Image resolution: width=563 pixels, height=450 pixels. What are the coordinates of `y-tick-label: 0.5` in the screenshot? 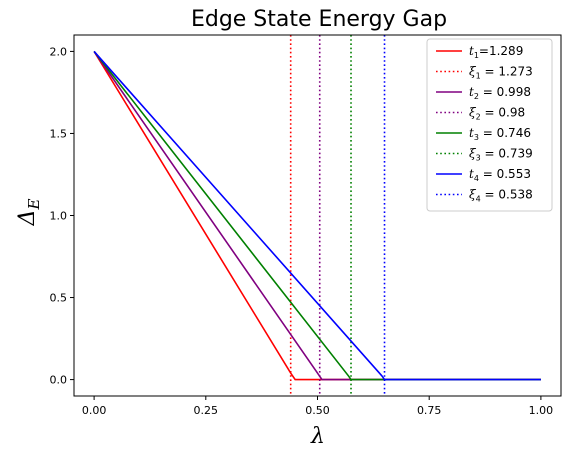 It's located at (59, 298).